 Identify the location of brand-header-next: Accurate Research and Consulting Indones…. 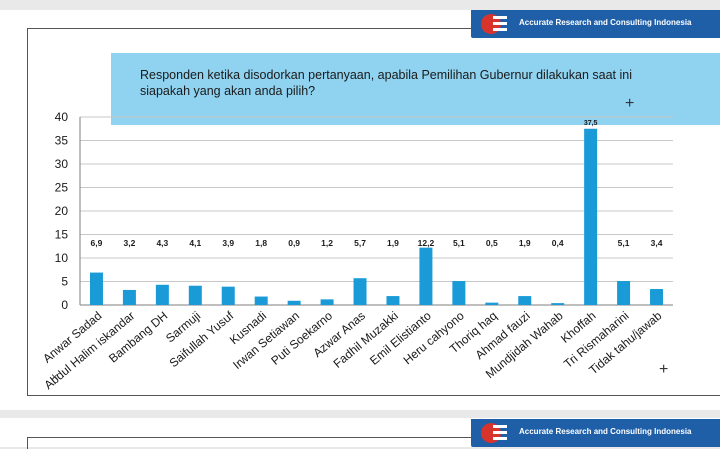
(595, 433).